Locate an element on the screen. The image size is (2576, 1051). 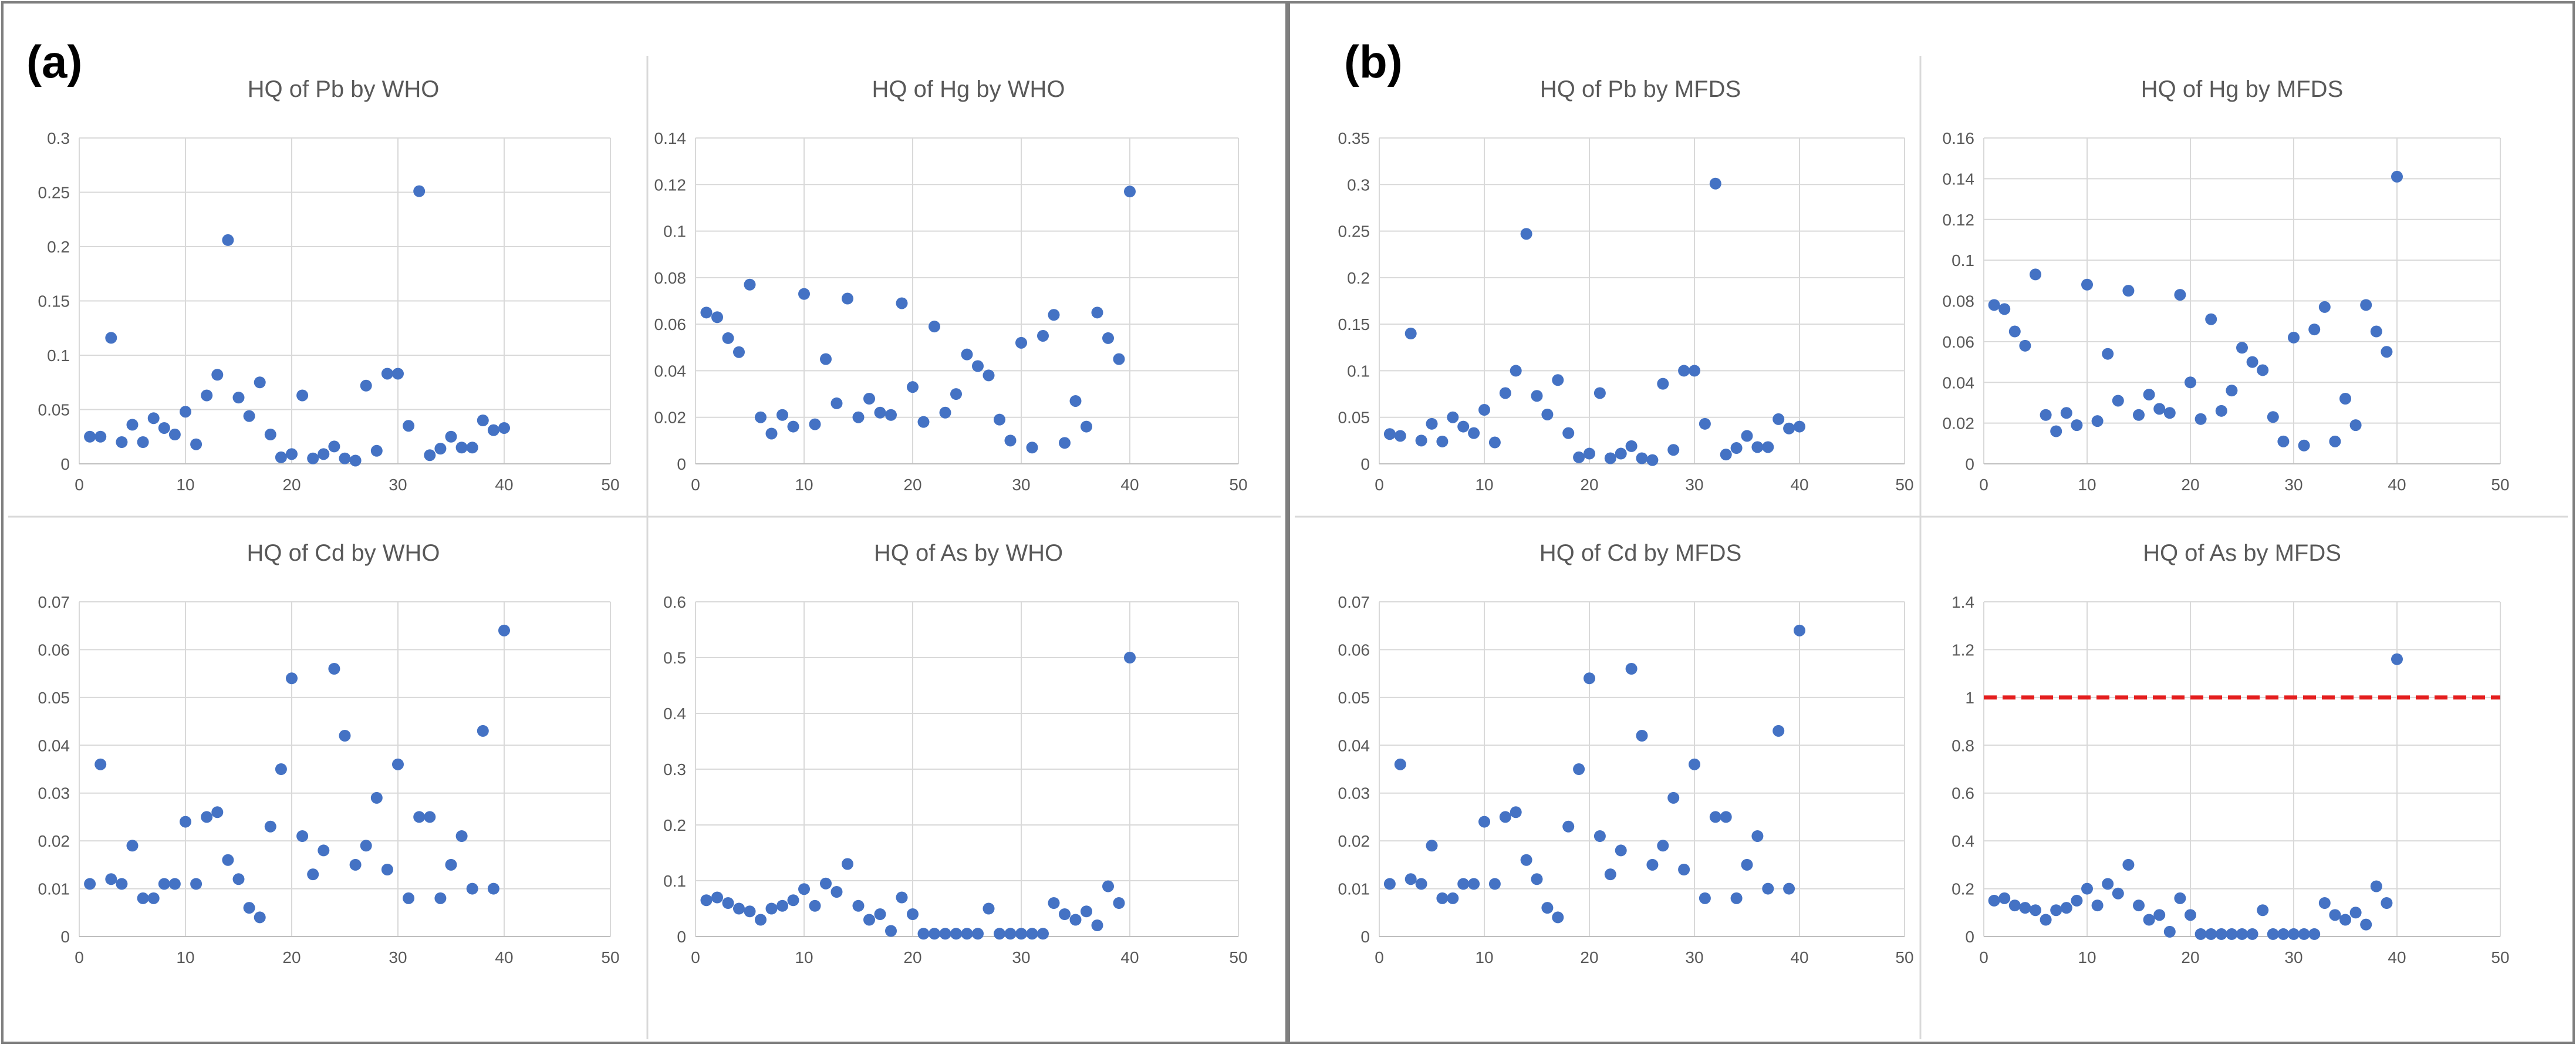
y-tick-label: 0.2 is located at coordinates (674, 825).